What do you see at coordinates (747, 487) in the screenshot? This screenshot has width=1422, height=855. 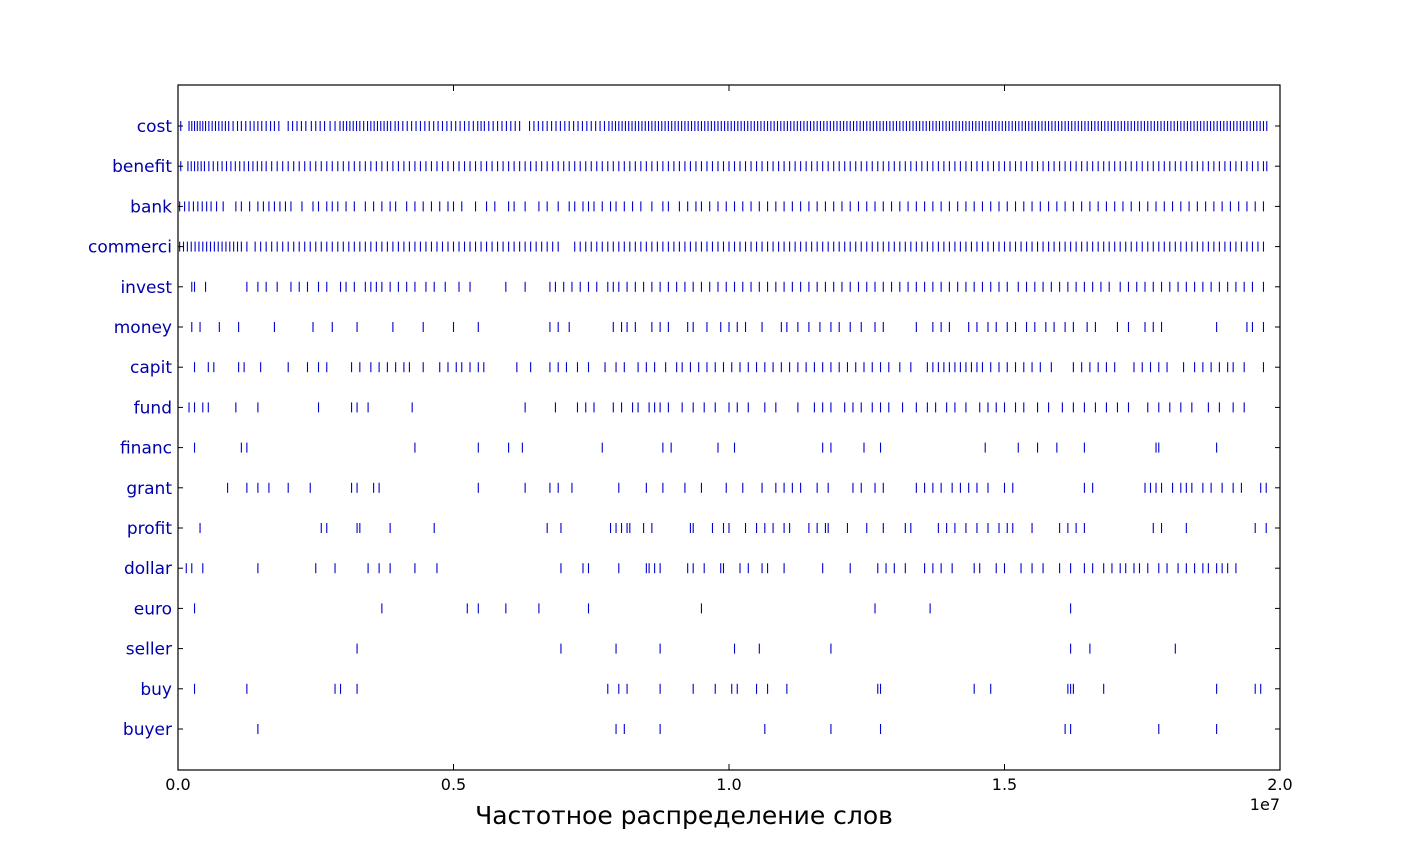 I see `word-row-grant` at bounding box center [747, 487].